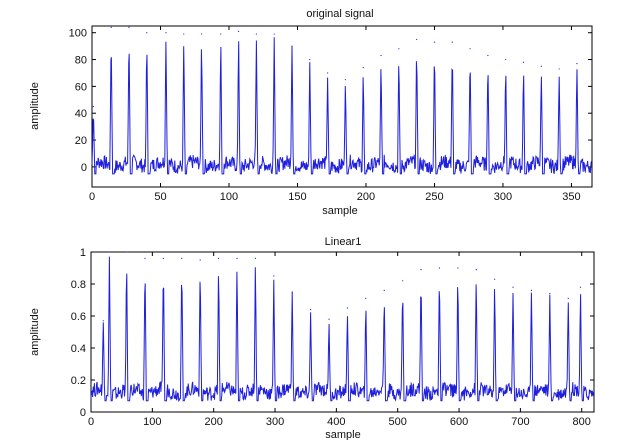 The image size is (640, 440). What do you see at coordinates (571, 197) in the screenshot?
I see `x-tick-label: 350` at bounding box center [571, 197].